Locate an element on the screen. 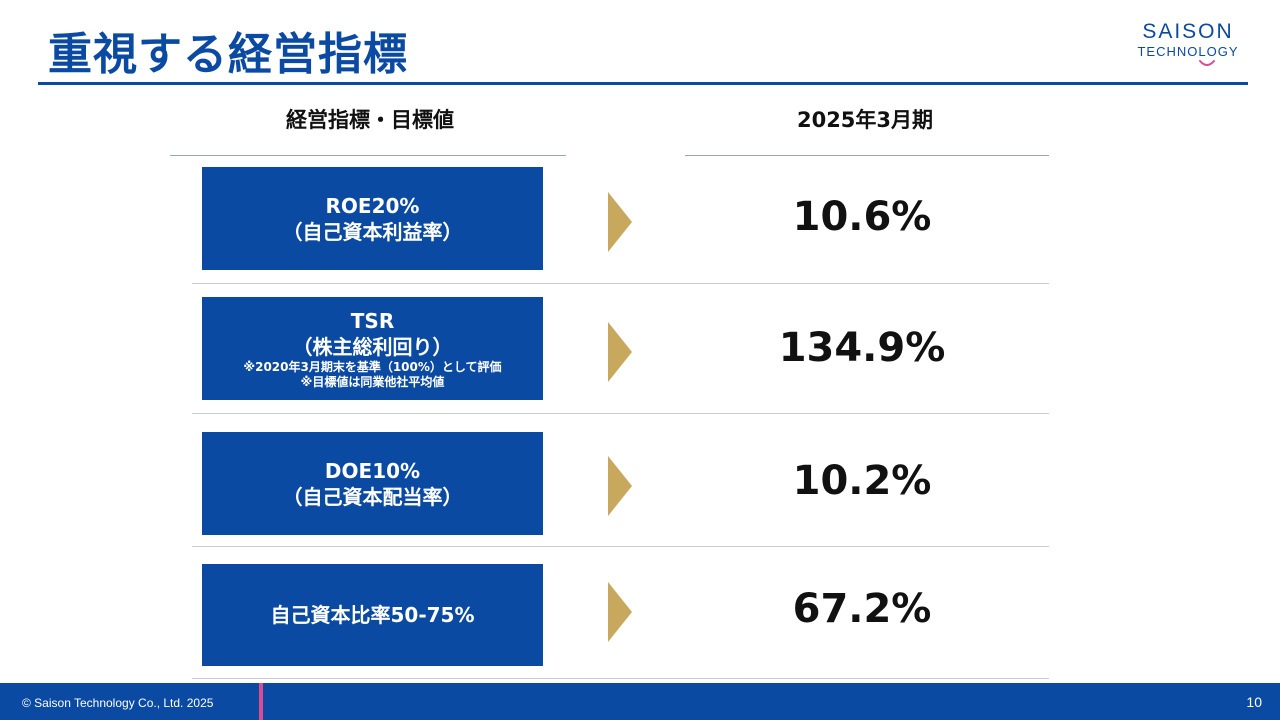 The image size is (1280, 720). metric-value-doe: 10.2% is located at coordinates (862, 481).